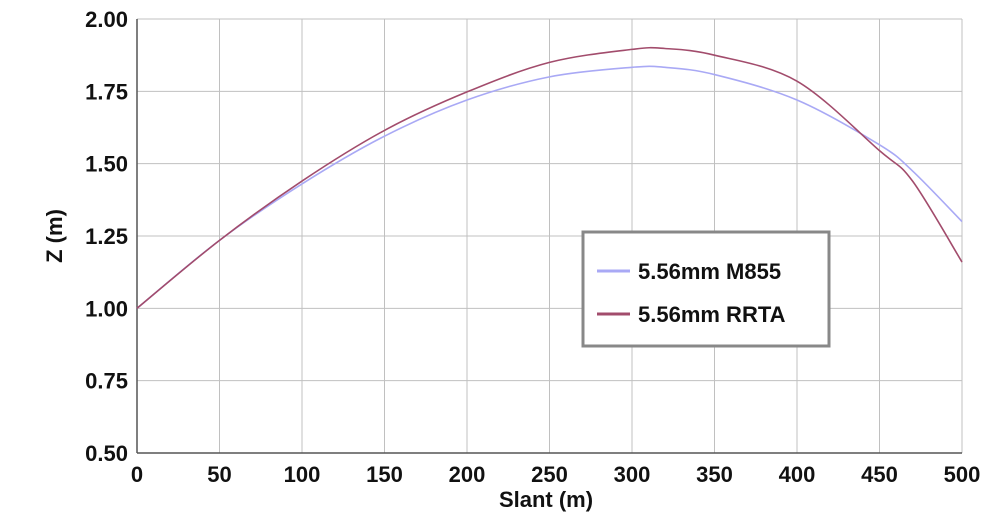 The height and width of the screenshot is (519, 1000). I want to click on x-axis-title: Slant (m), so click(546, 499).